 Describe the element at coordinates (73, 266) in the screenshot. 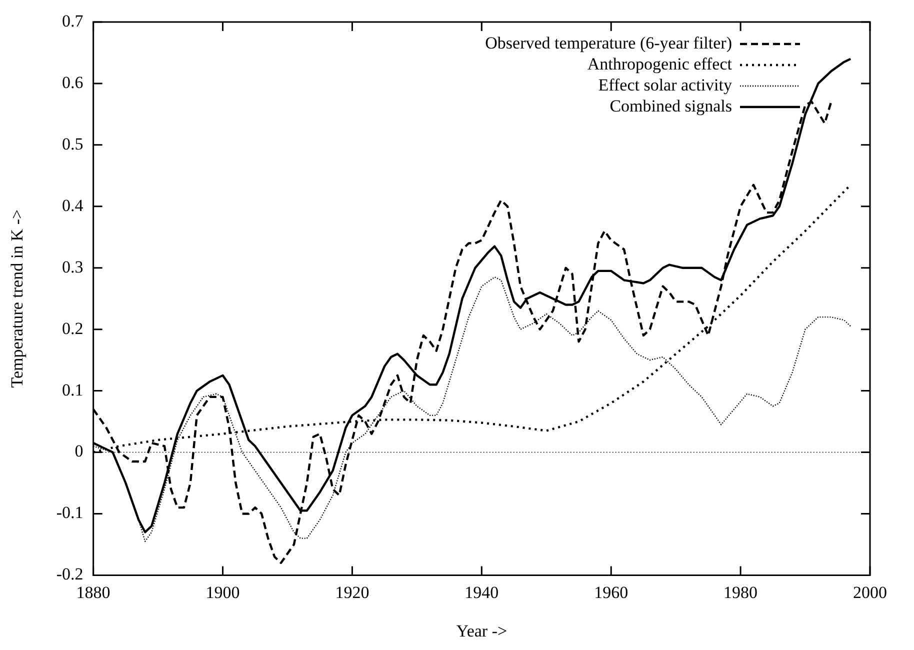

I see `y-tick-label: 0.3` at that location.